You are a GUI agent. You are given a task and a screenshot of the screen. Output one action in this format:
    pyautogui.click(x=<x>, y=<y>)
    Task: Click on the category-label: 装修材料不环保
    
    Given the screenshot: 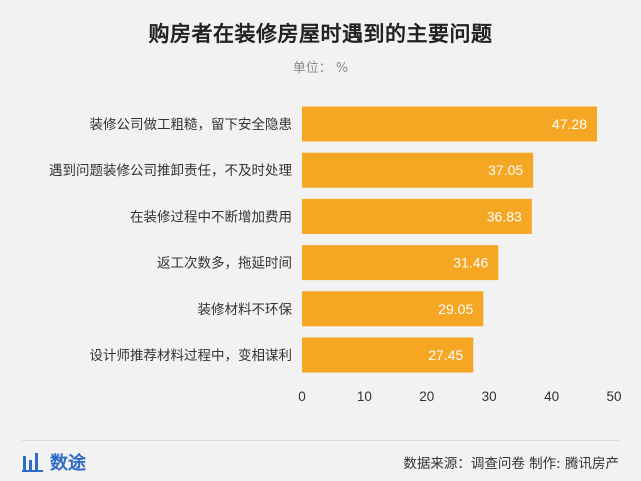 What is the action you would take?
    pyautogui.click(x=245, y=310)
    